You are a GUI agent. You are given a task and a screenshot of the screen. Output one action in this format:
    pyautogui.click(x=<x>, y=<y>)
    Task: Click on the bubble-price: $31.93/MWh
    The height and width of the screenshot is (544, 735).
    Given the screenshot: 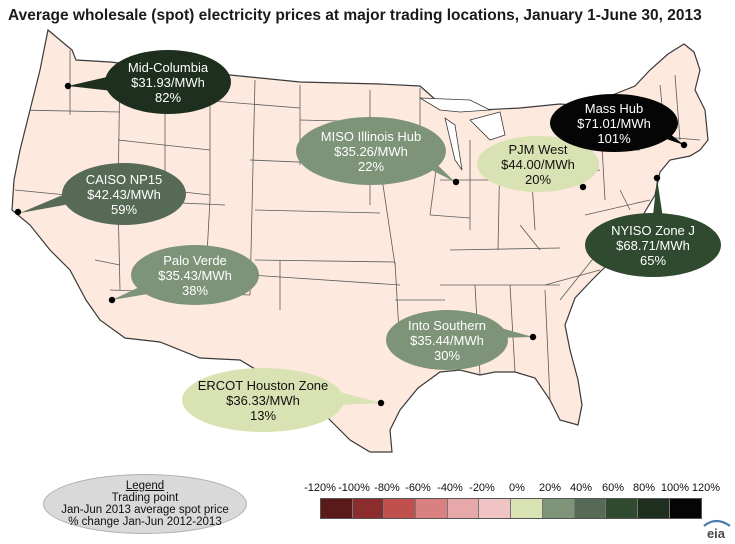 What is the action you would take?
    pyautogui.click(x=168, y=82)
    